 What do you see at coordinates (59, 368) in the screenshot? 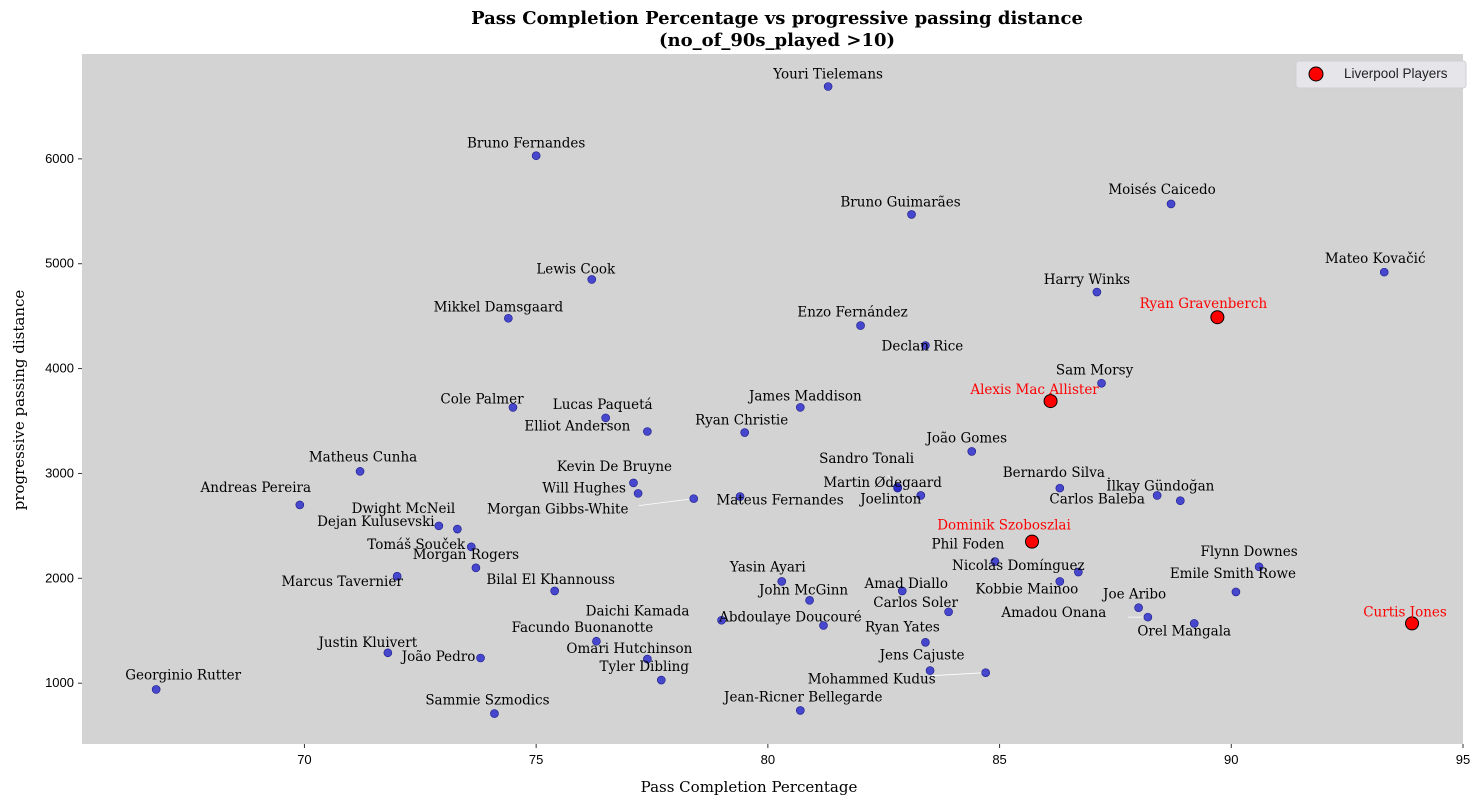
I see `y-tick-label: 4000` at bounding box center [59, 368].